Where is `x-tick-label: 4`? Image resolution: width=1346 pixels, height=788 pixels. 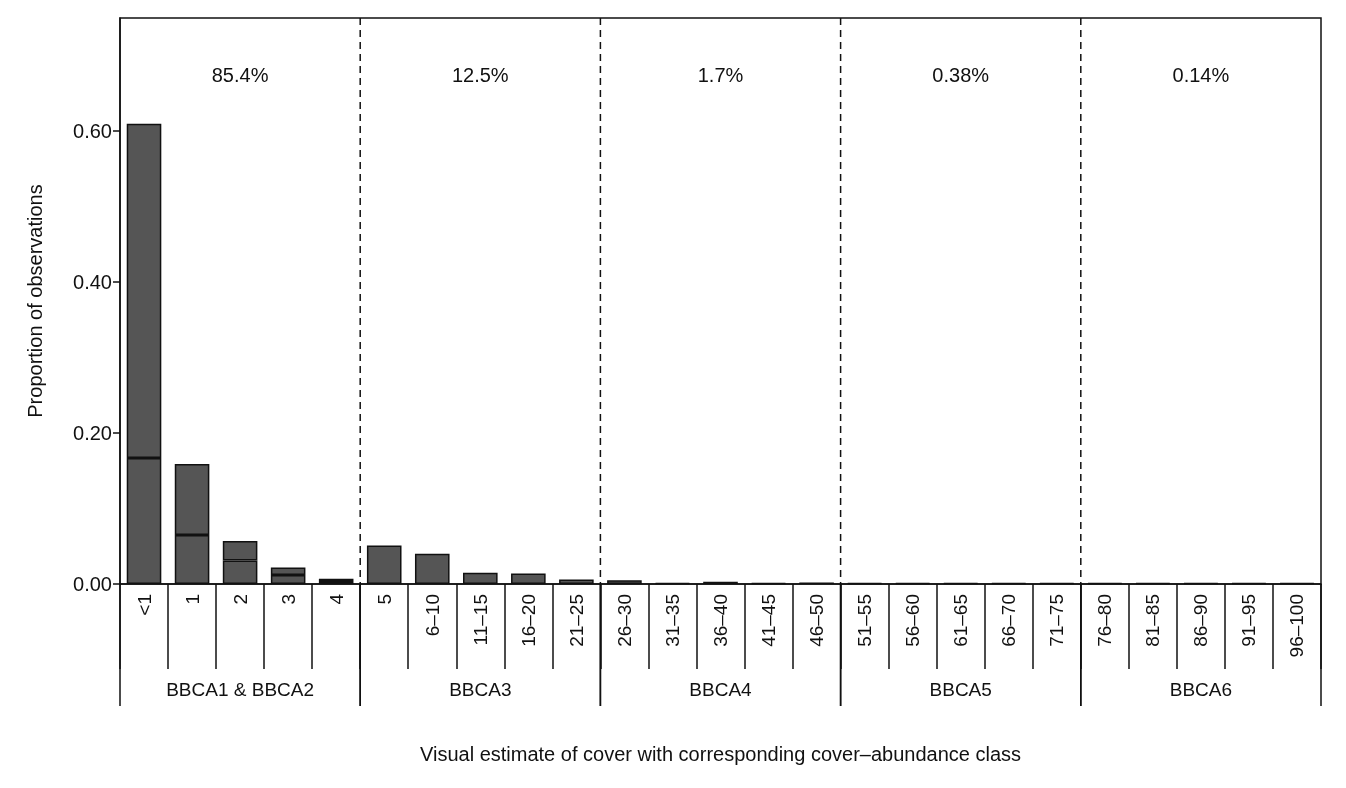 x-tick-label: 4 is located at coordinates (336, 599).